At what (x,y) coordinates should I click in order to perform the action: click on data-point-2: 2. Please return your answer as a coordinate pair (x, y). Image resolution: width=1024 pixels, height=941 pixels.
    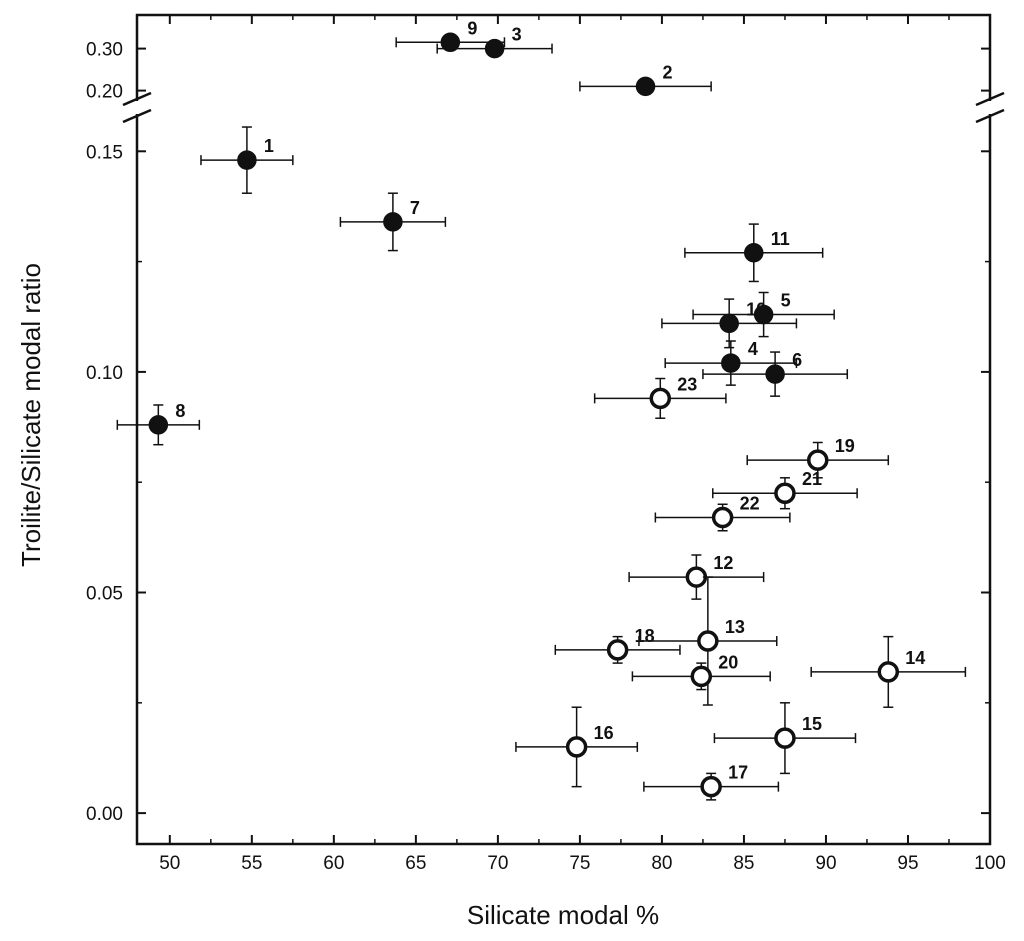
    Looking at the image, I should click on (645, 79).